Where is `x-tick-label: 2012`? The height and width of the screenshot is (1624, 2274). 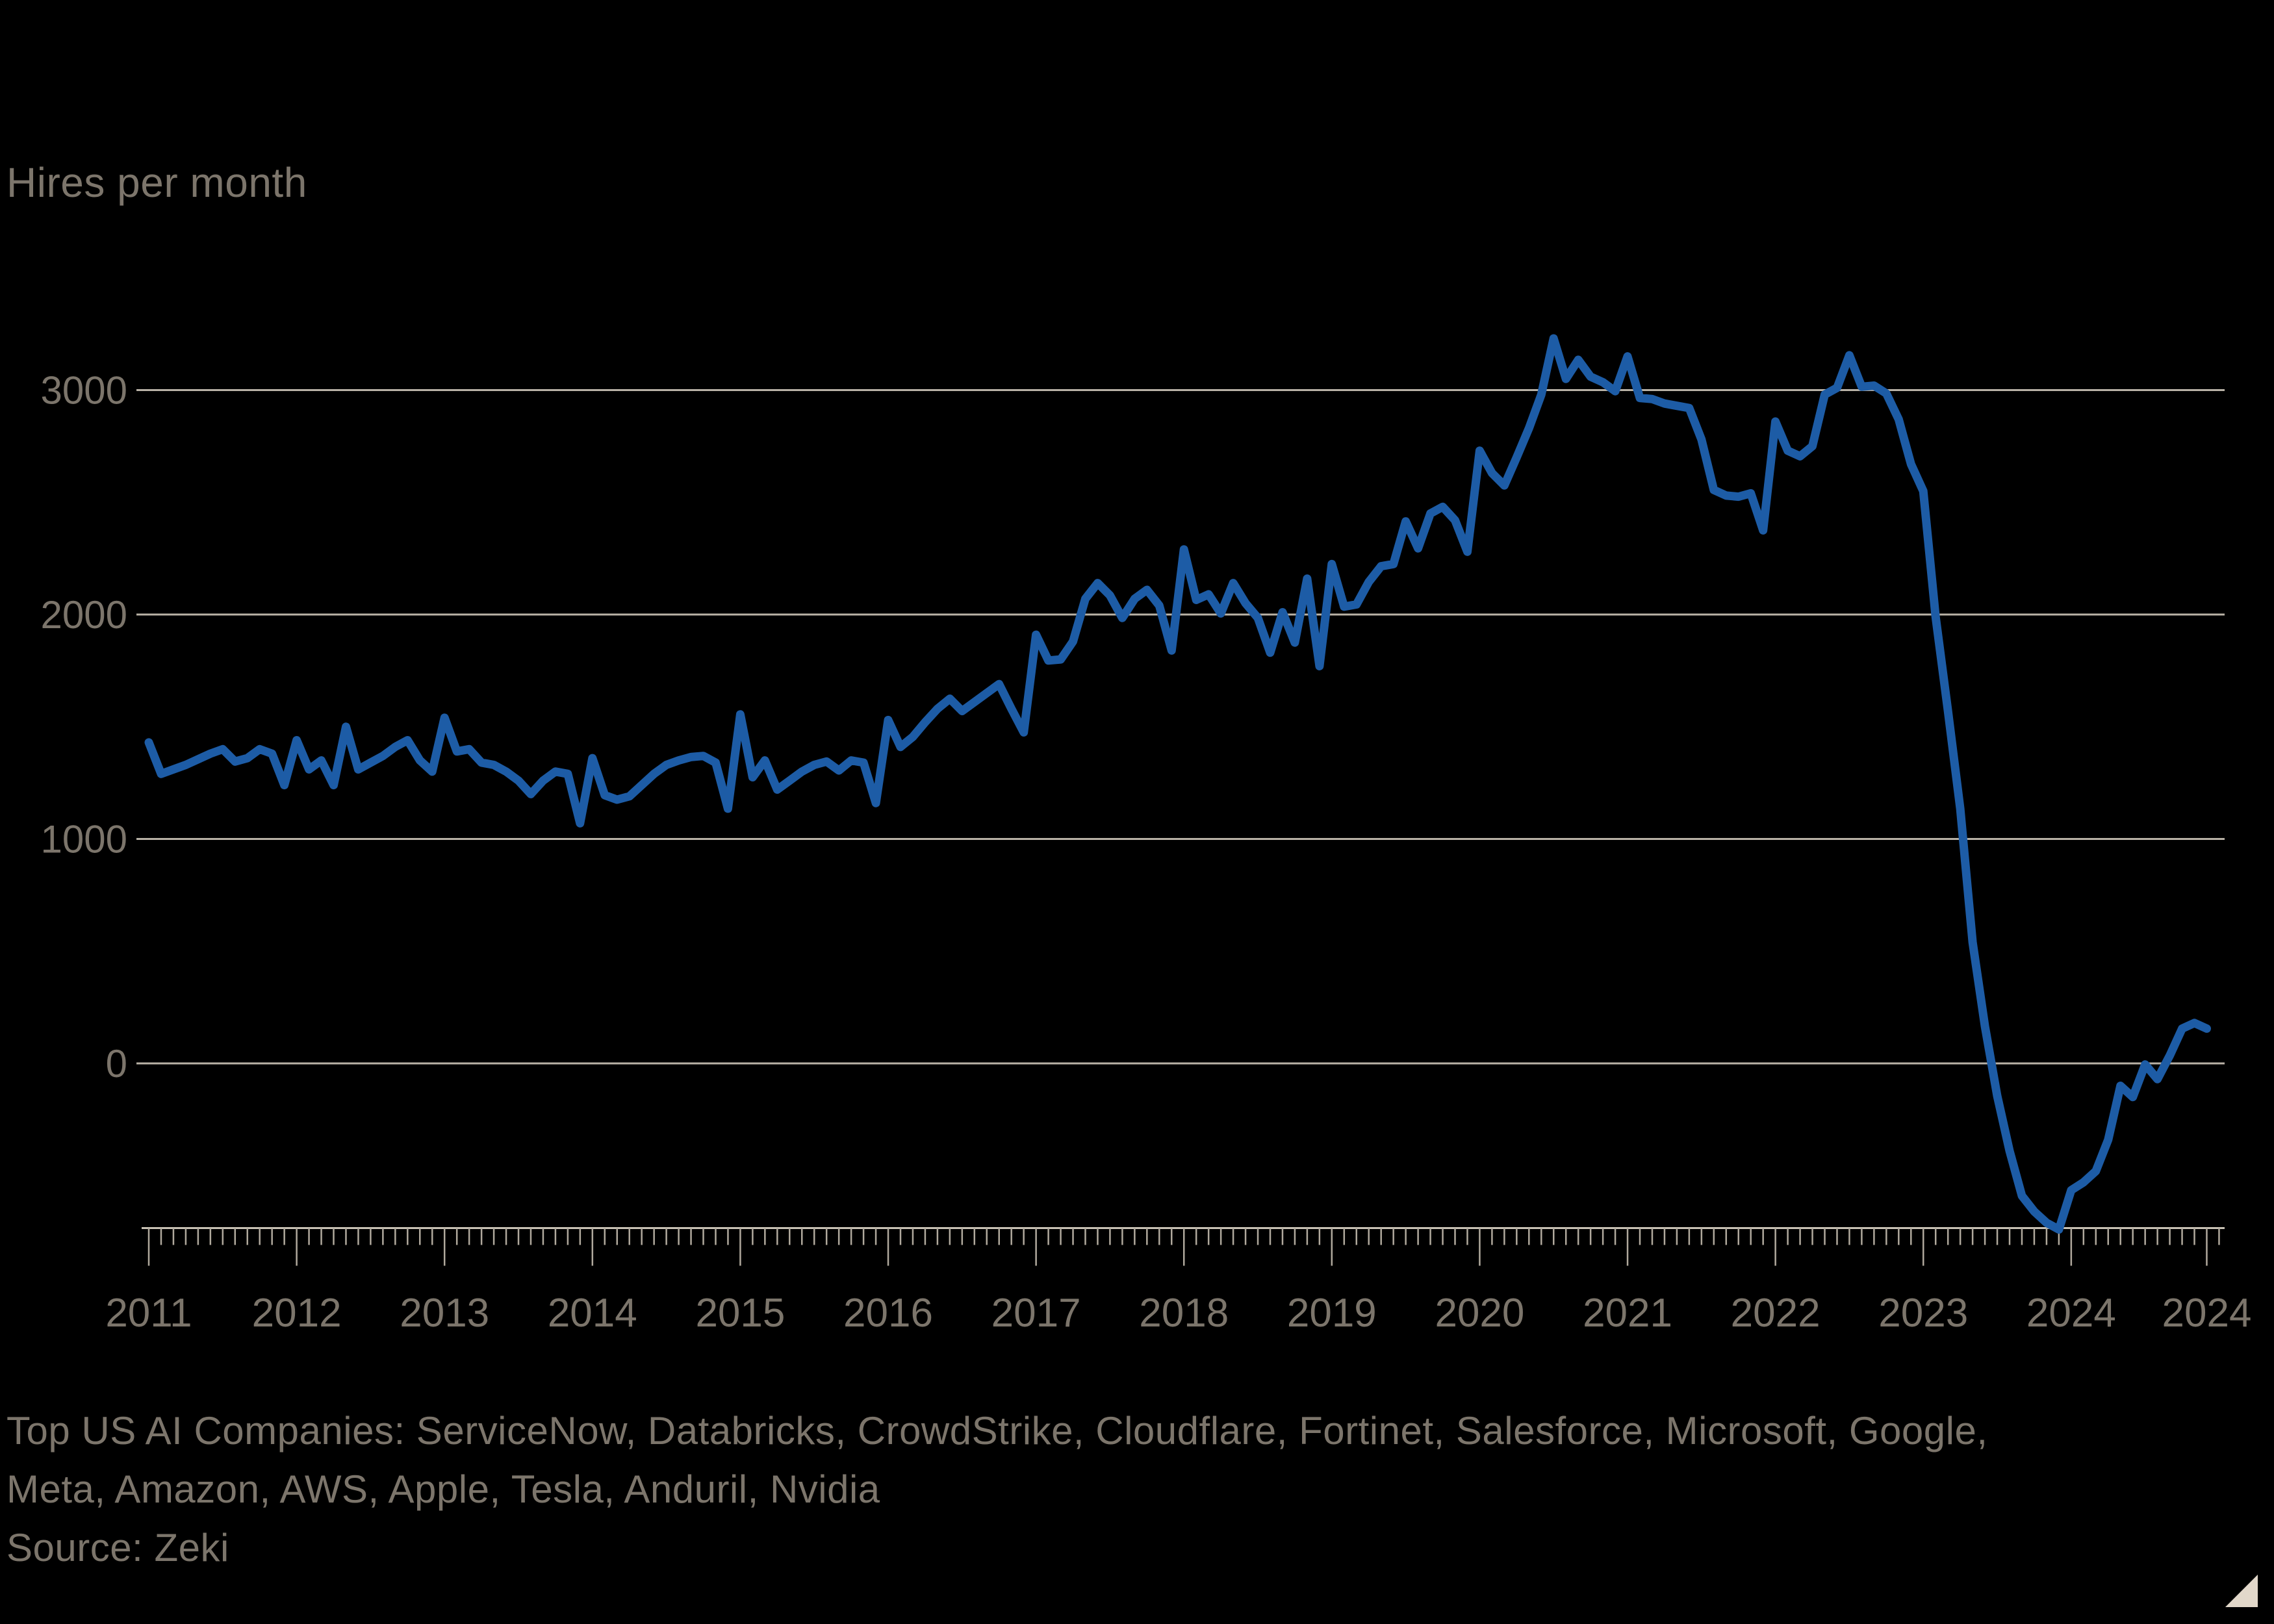
x-tick-label: 2012 is located at coordinates (297, 1313).